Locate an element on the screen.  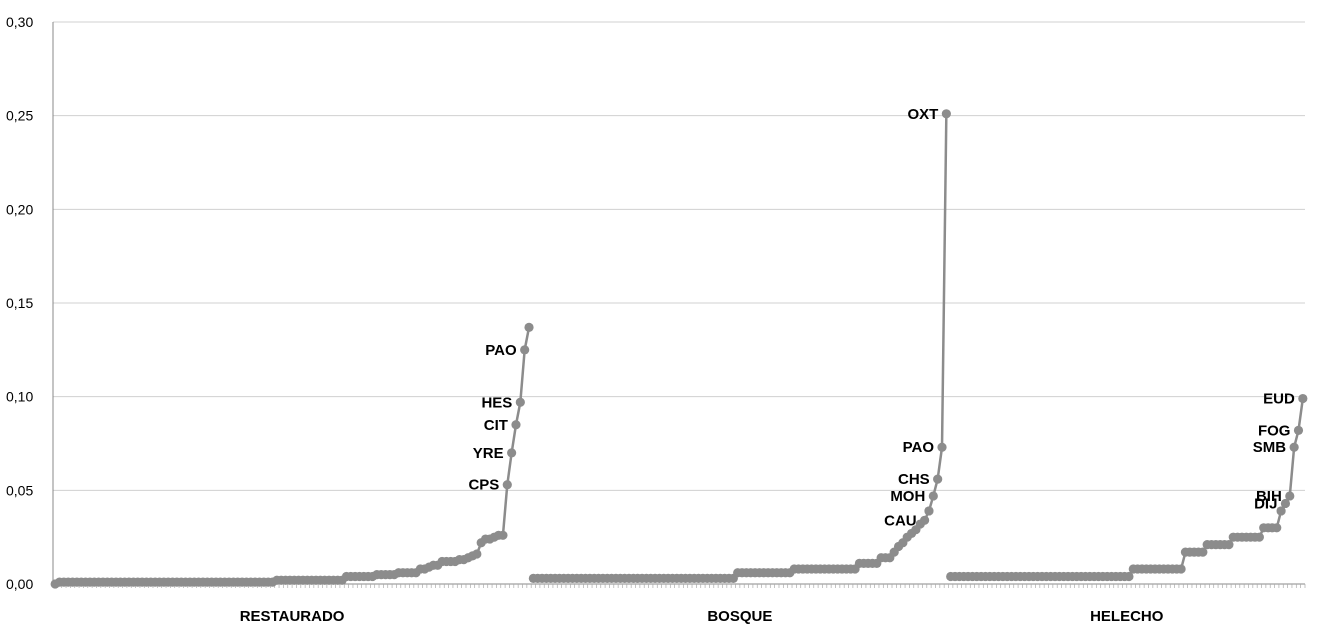
y-tick-label: 0,10 is located at coordinates (19, 397).